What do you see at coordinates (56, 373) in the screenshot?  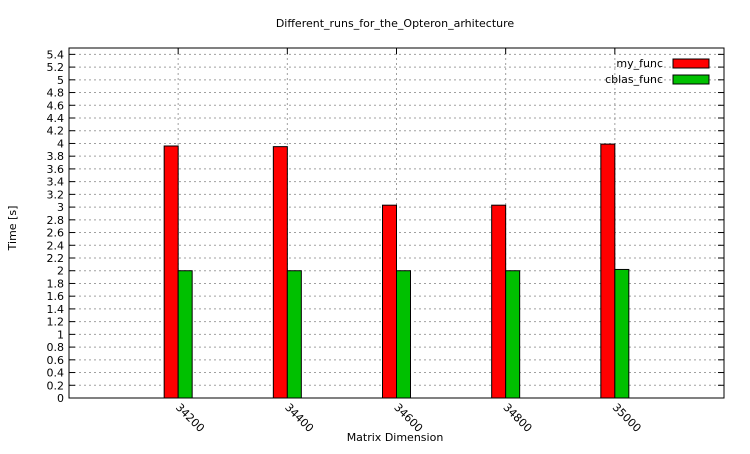 I see `y-tick-label: 0.4` at bounding box center [56, 373].